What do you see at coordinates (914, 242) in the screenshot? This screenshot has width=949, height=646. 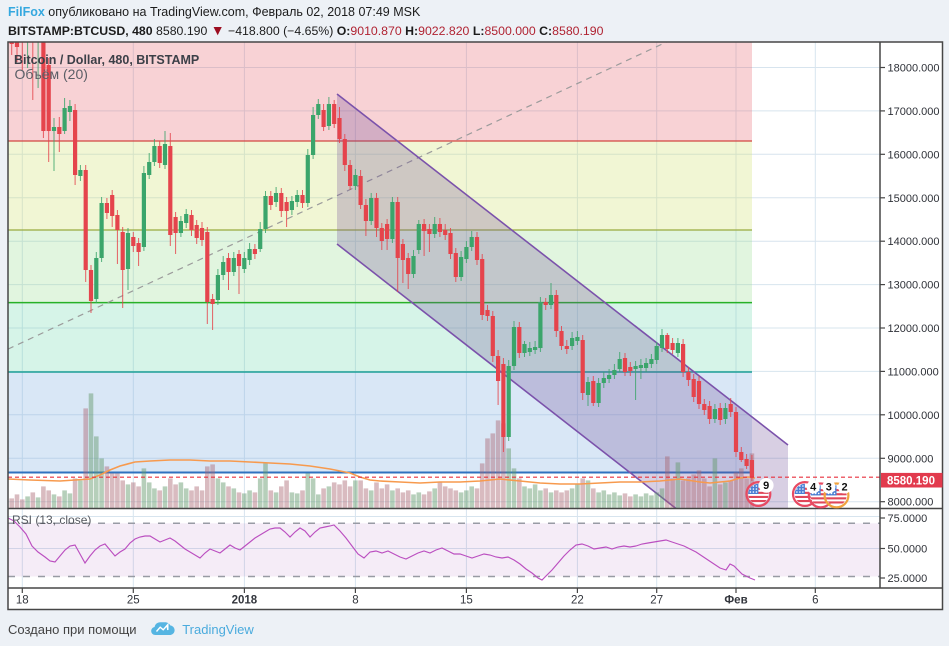 I see `svg-text: 14000.000` at bounding box center [914, 242].